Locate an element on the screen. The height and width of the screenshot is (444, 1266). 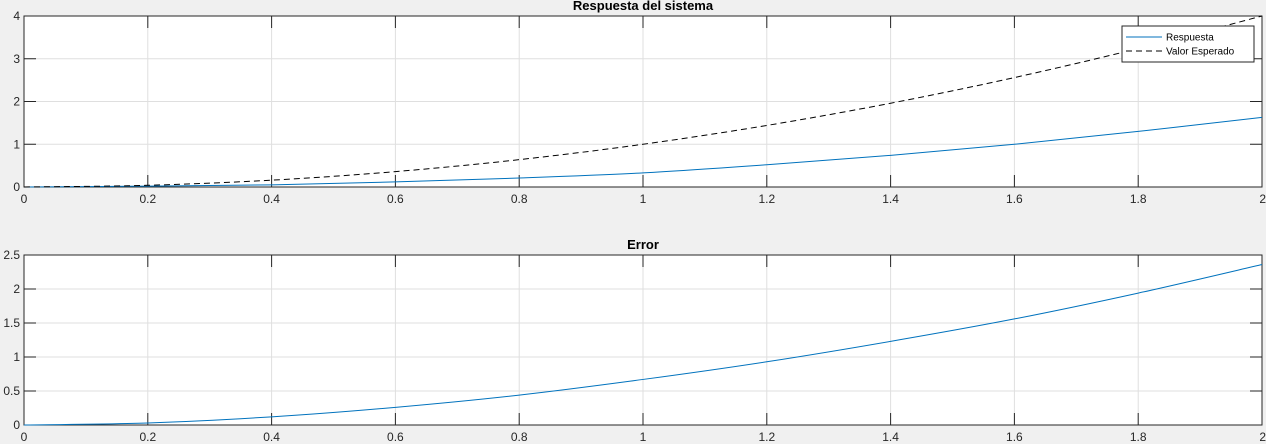
y-tick-label: 3 is located at coordinates (16, 59).